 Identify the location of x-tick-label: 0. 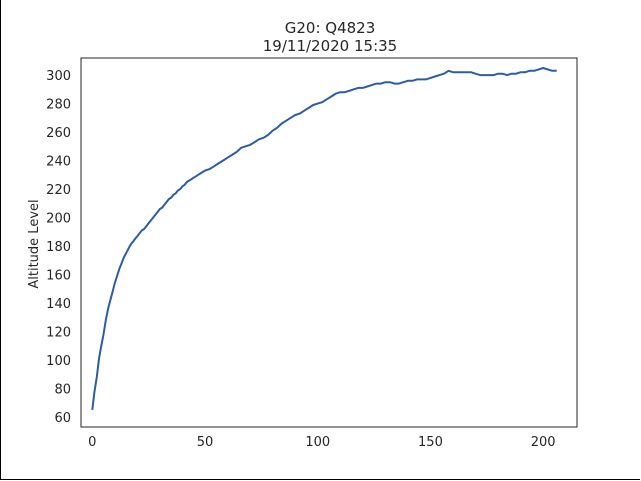
(92, 442).